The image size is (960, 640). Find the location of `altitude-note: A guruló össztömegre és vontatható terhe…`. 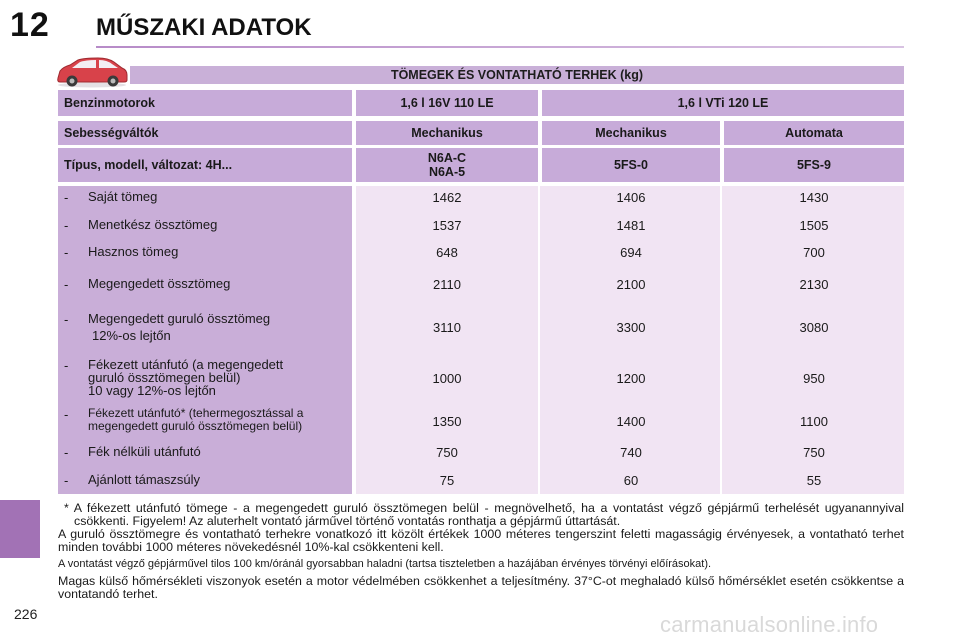

altitude-note: A guruló össztömegre és vontatható terhe… is located at coordinates (481, 540).